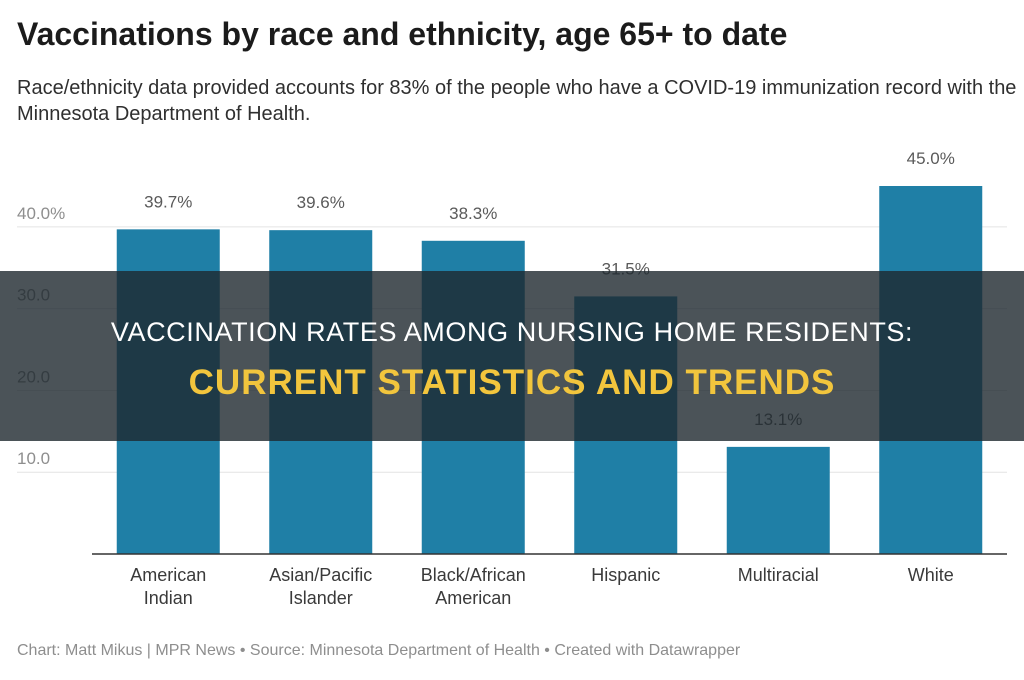 Image resolution: width=1024 pixels, height=680 pixels. What do you see at coordinates (778, 575) in the screenshot?
I see `x-tick-label: Multiracial` at bounding box center [778, 575].